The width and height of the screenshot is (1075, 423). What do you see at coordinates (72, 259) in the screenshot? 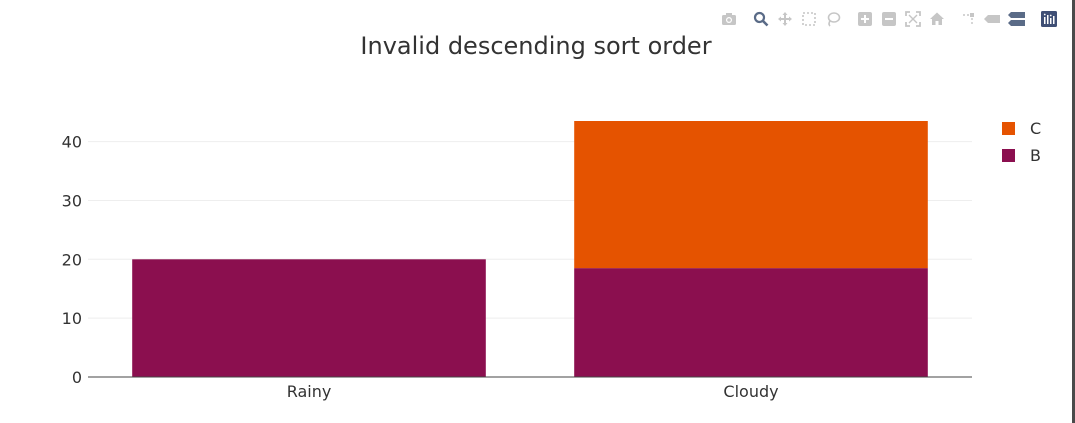
I see `y-tick-label: 20` at bounding box center [72, 259].